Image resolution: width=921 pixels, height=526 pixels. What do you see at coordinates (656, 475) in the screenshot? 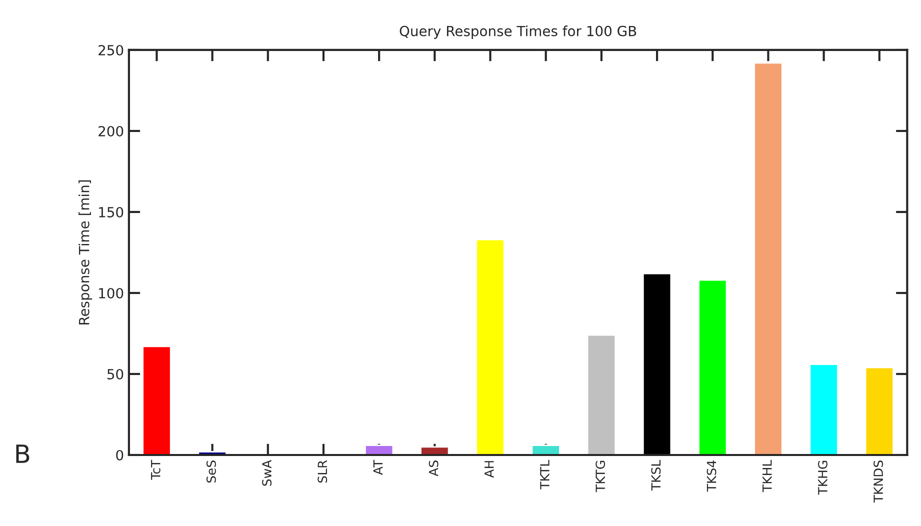
I see `x-tick-label: TKSL` at bounding box center [656, 475].